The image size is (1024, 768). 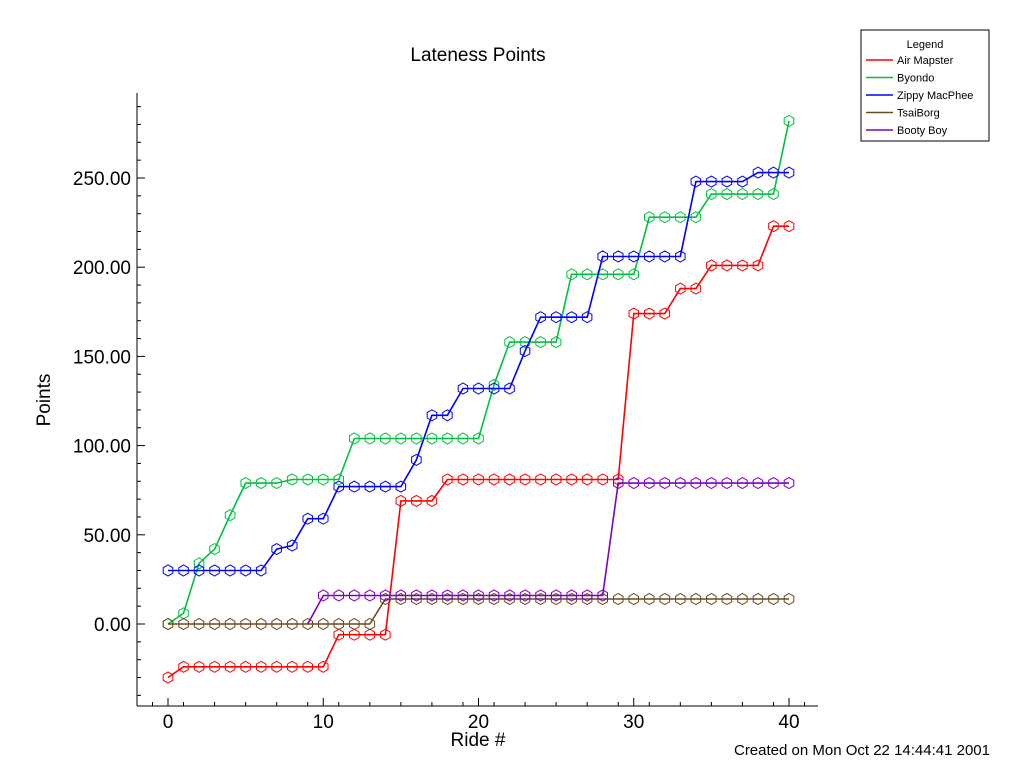 What do you see at coordinates (109, 402) in the screenshot?
I see `y-ticks: 0.00 50.00 100.00 150.00 200.00 250.00` at bounding box center [109, 402].